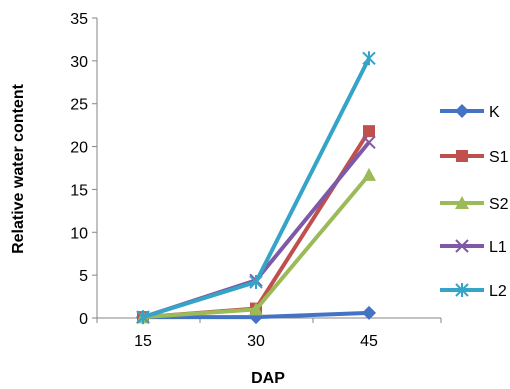 The image size is (510, 389). I want to click on y-tick-label: 30, so click(79, 62).